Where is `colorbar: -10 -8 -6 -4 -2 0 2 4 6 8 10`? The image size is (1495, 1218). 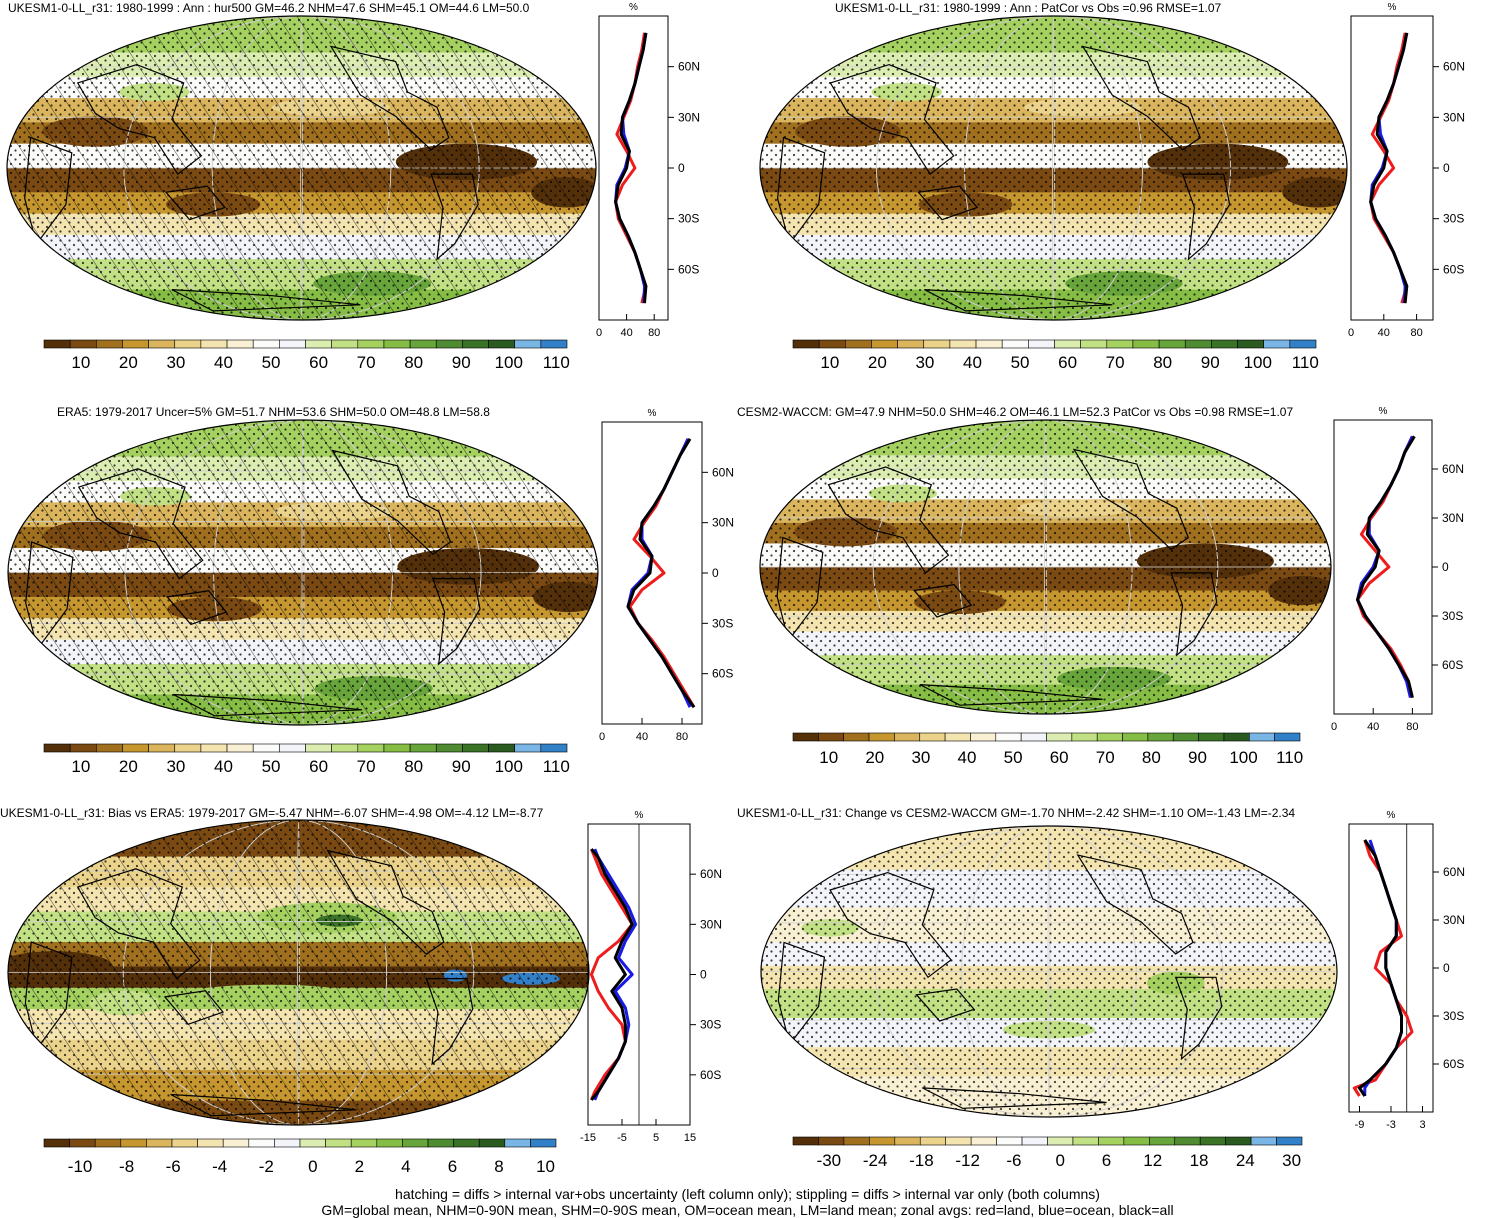 colorbar: -10 -8 -6 -4 -2 0 2 4 6 8 10 is located at coordinates (300, 1157).